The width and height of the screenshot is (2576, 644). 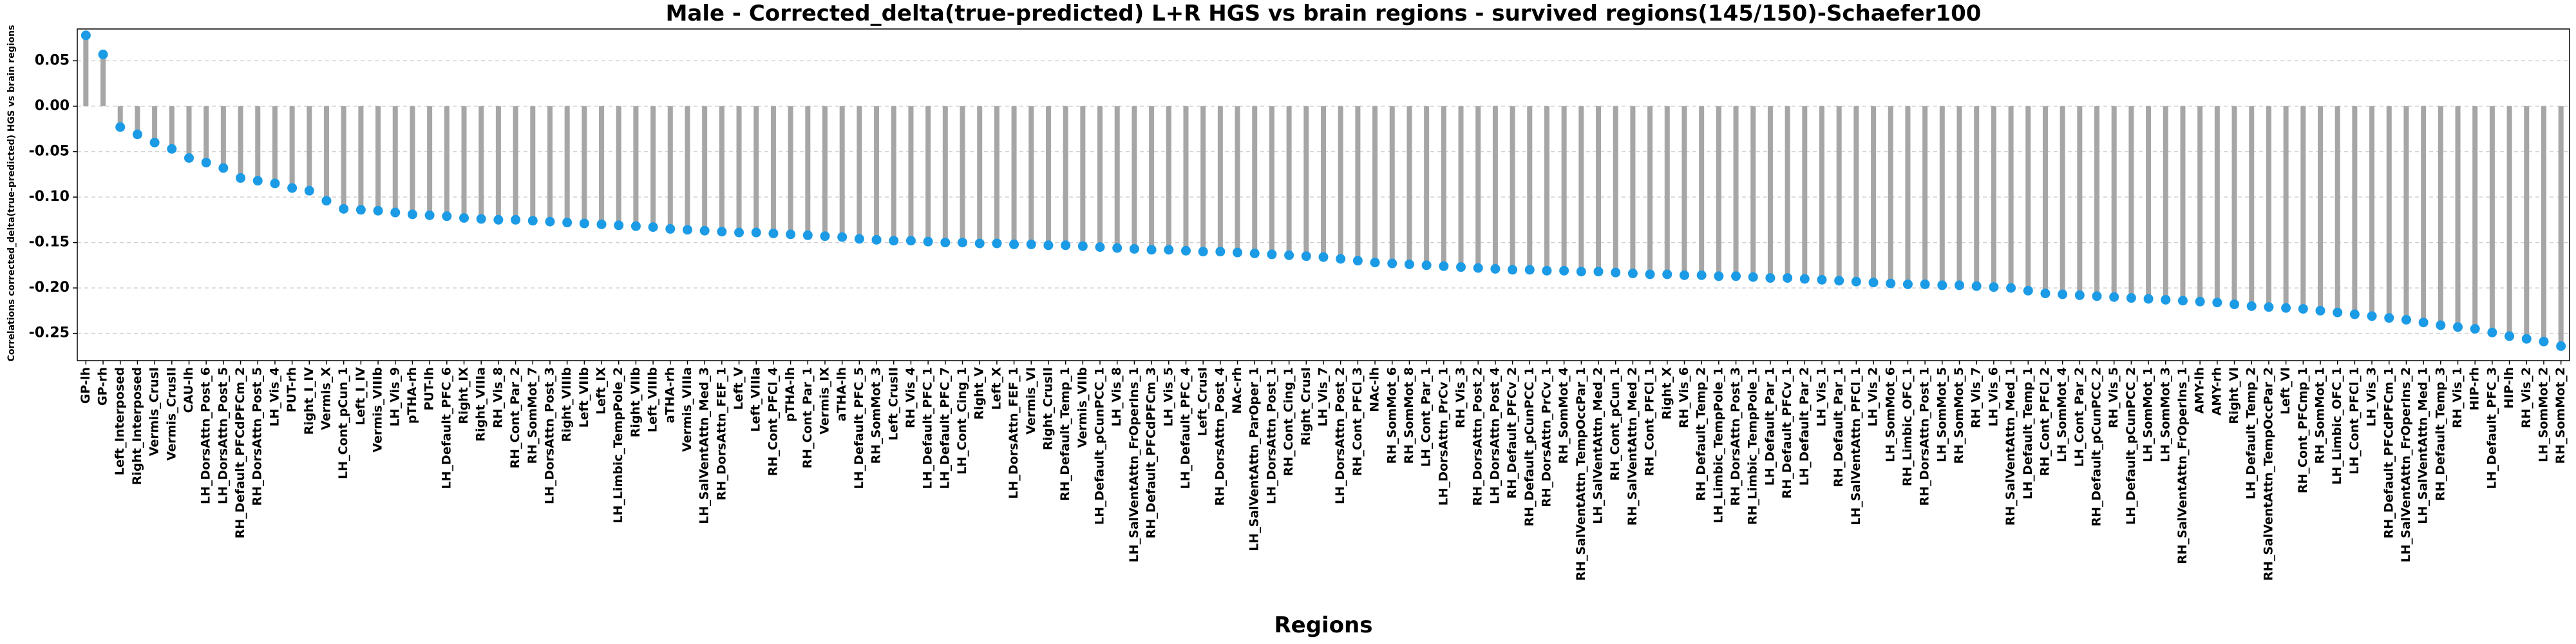 What do you see at coordinates (498, 398) in the screenshot?
I see `x-tick-label: RH_Vis_8` at bounding box center [498, 398].